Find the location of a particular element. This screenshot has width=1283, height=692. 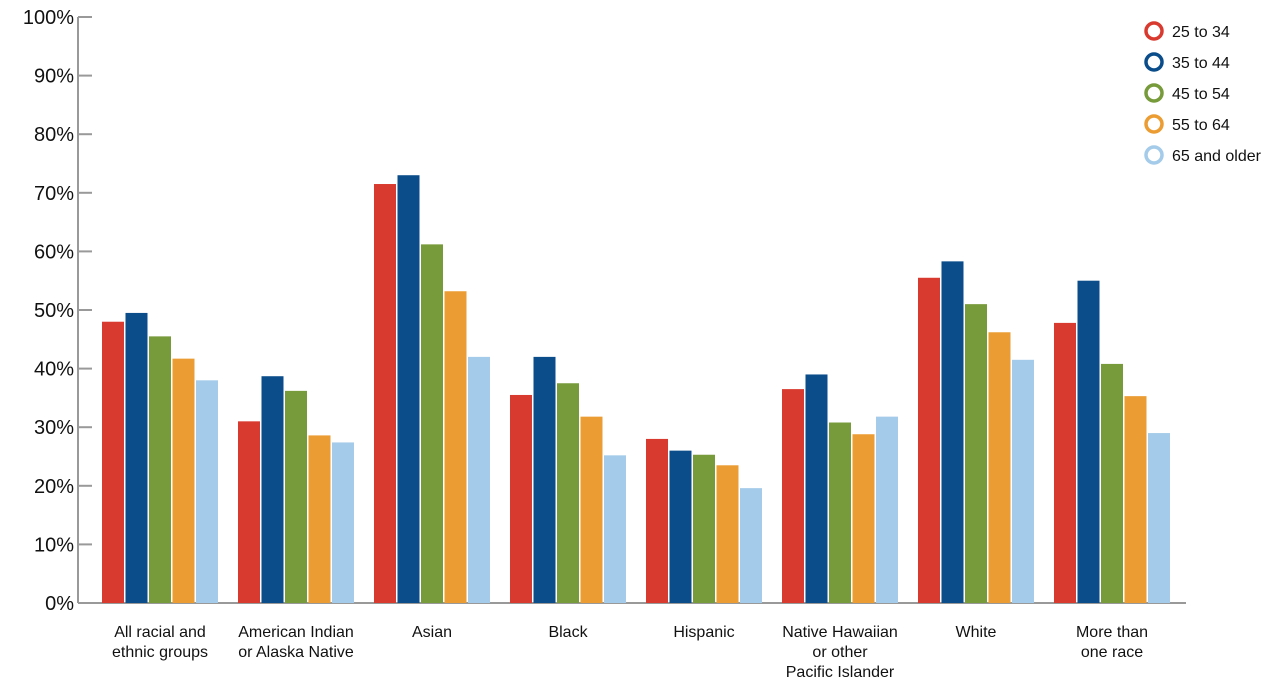

category-label: Hispanic is located at coordinates (703, 632).